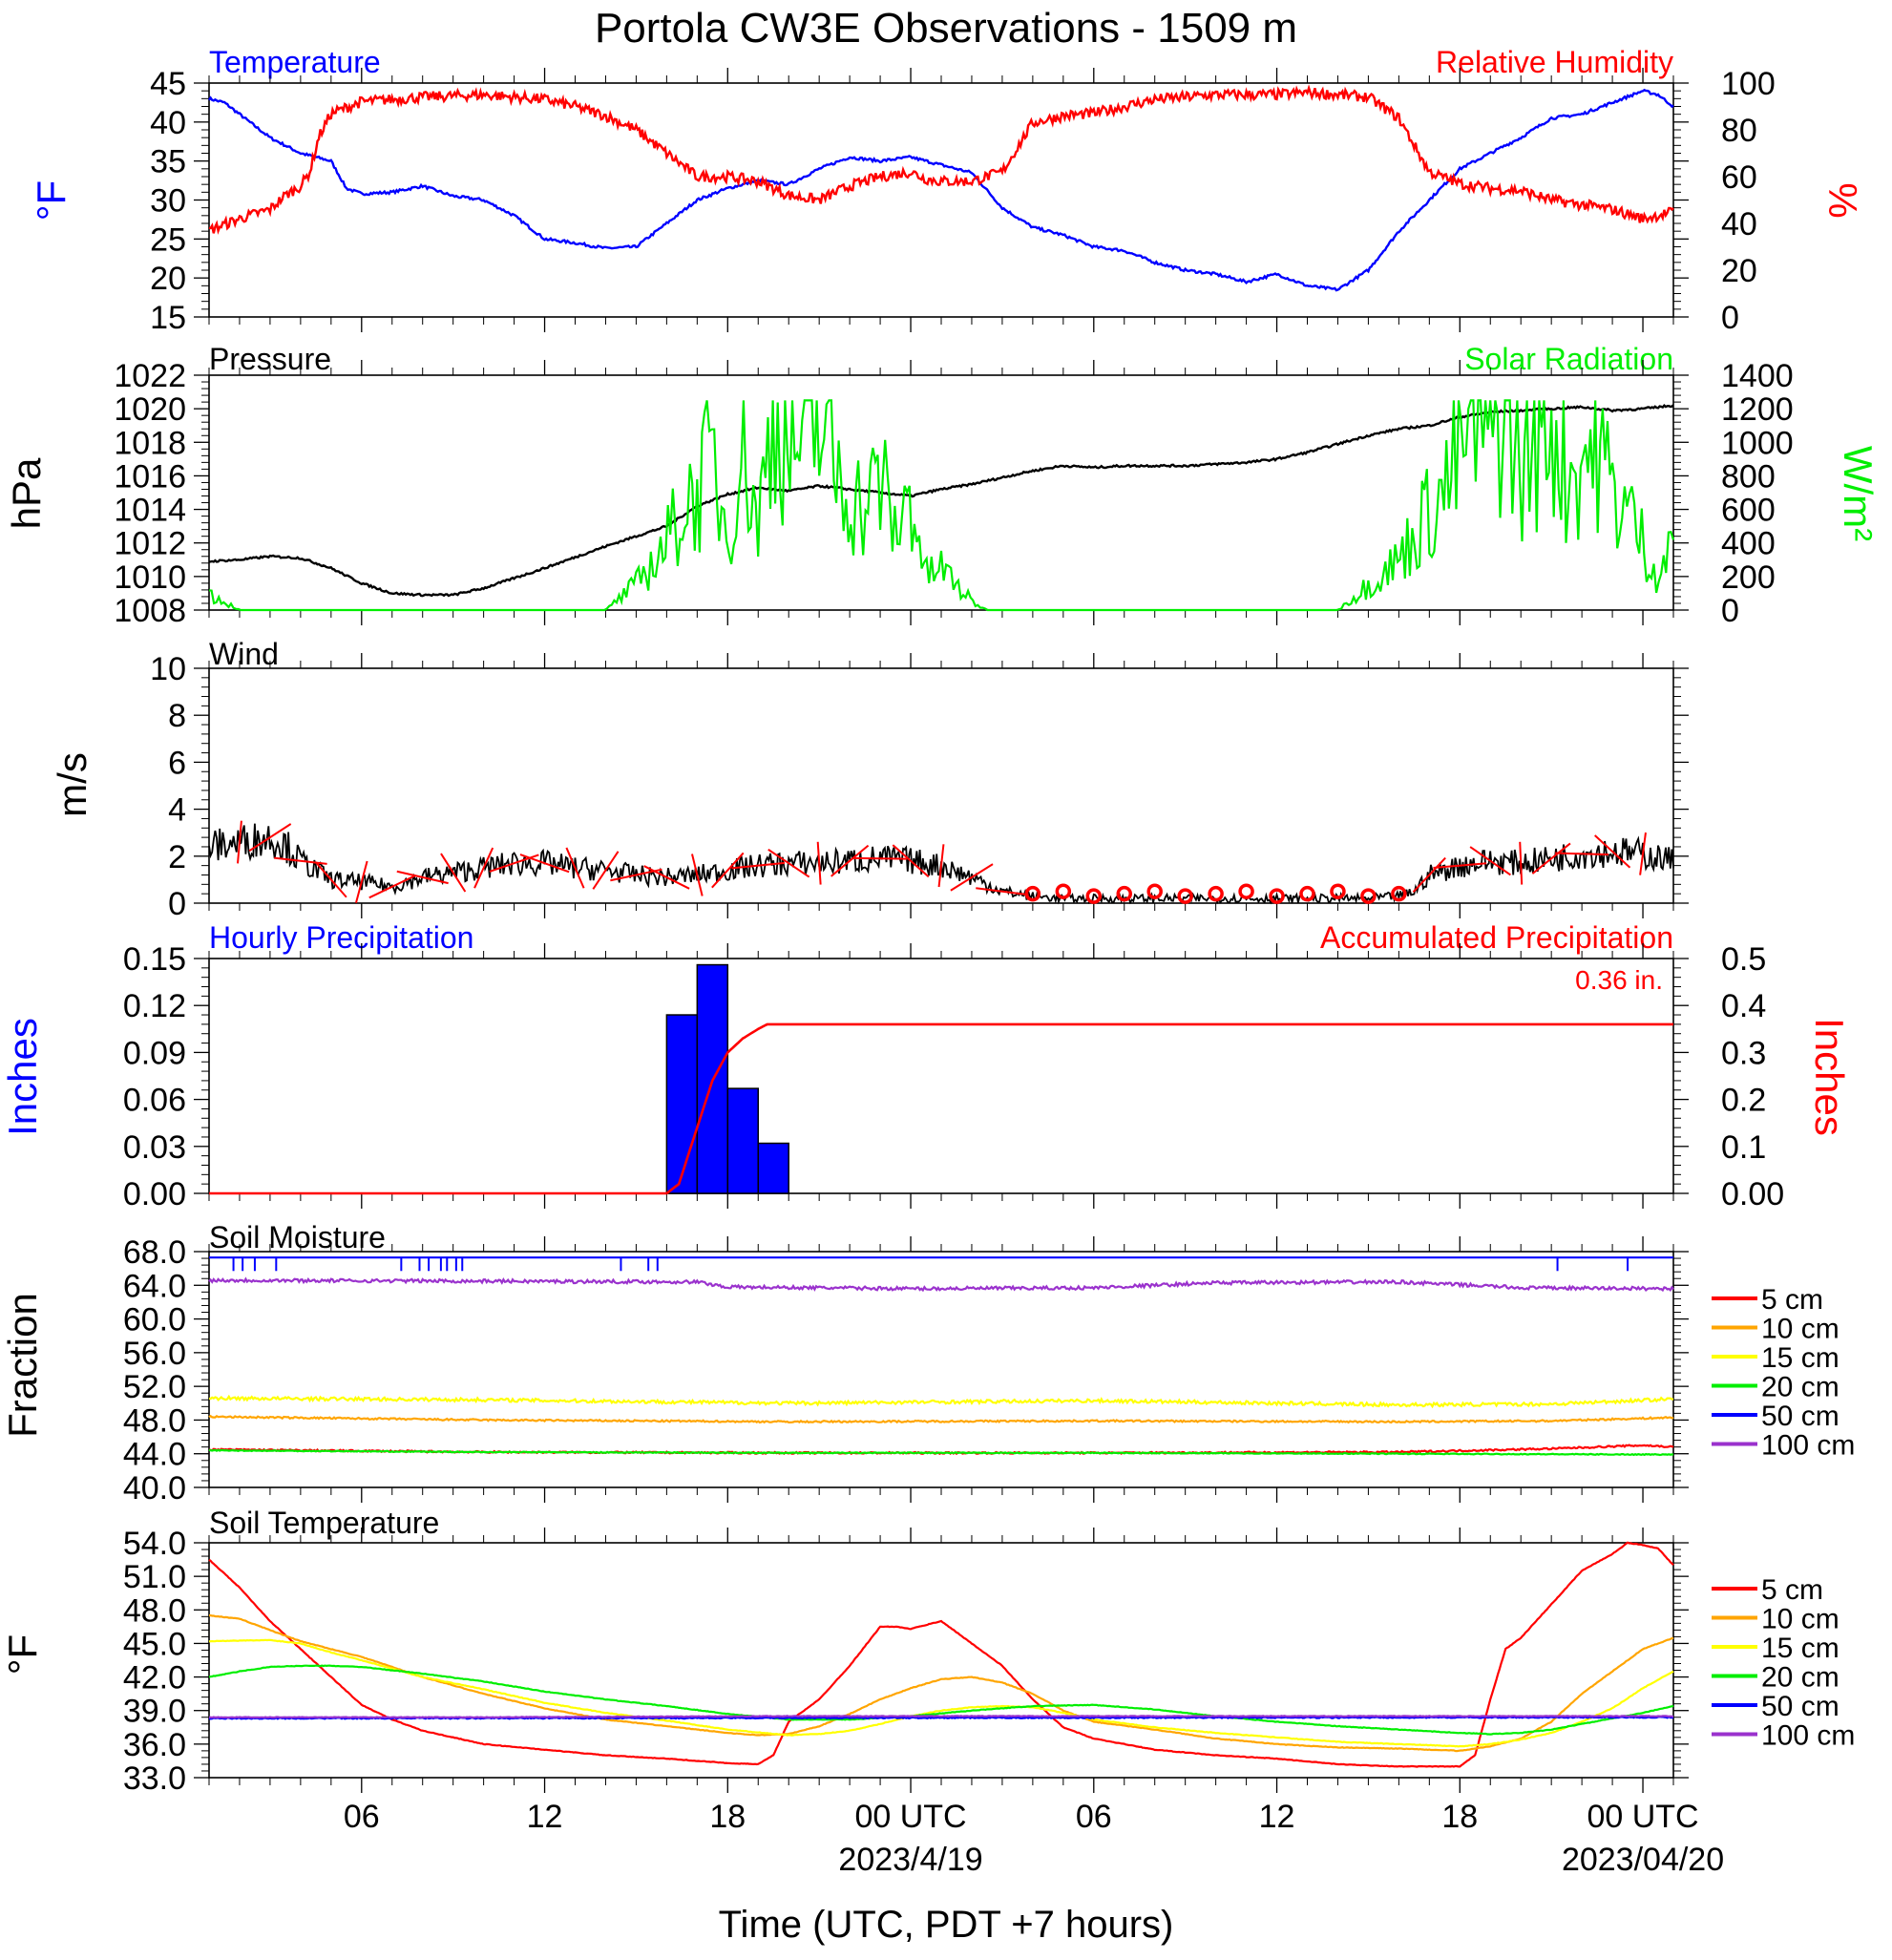 This screenshot has height=1960, width=1892. Describe the element at coordinates (1568, 359) in the screenshot. I see `solar-title: Solar Radiation` at that location.